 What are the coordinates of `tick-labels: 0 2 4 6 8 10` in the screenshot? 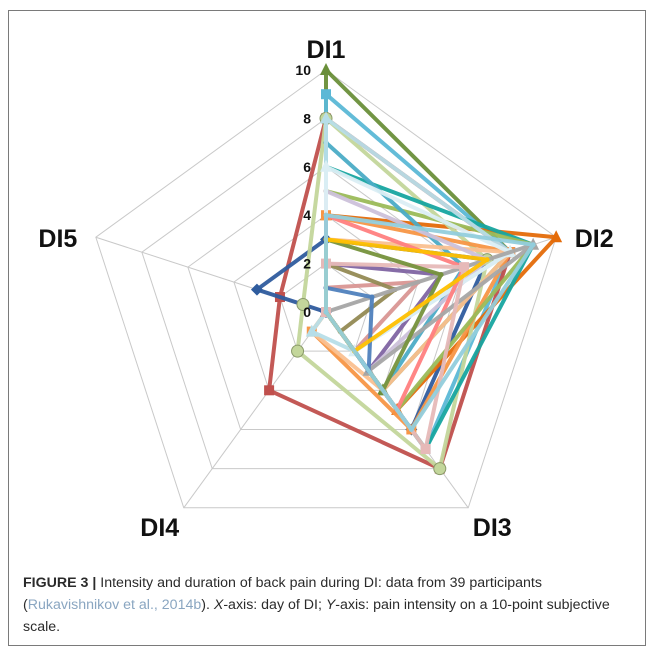 It's located at (303, 191).